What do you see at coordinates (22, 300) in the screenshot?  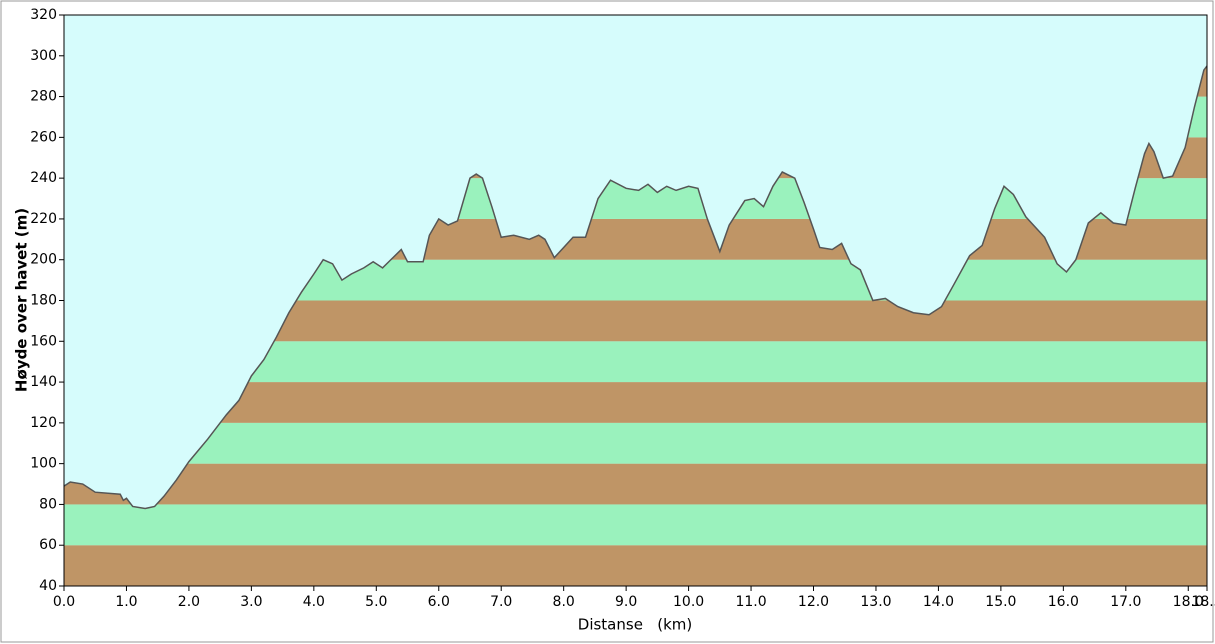 I see `y-axis-title: Høyde over havet (m)` at bounding box center [22, 300].